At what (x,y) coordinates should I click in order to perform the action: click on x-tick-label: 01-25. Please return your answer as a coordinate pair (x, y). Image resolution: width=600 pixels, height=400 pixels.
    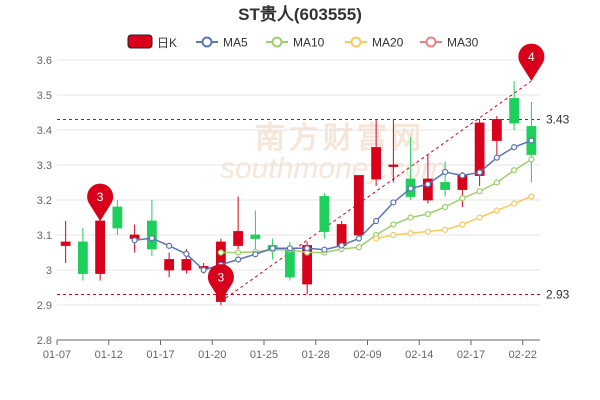
    Looking at the image, I should click on (264, 355).